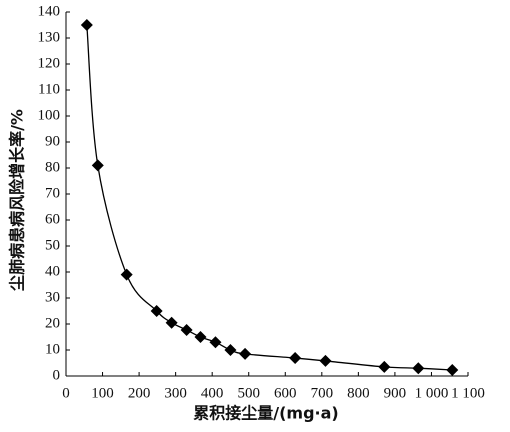 This screenshot has height=432, width=510. I want to click on x-tick-label: 400, so click(212, 393).